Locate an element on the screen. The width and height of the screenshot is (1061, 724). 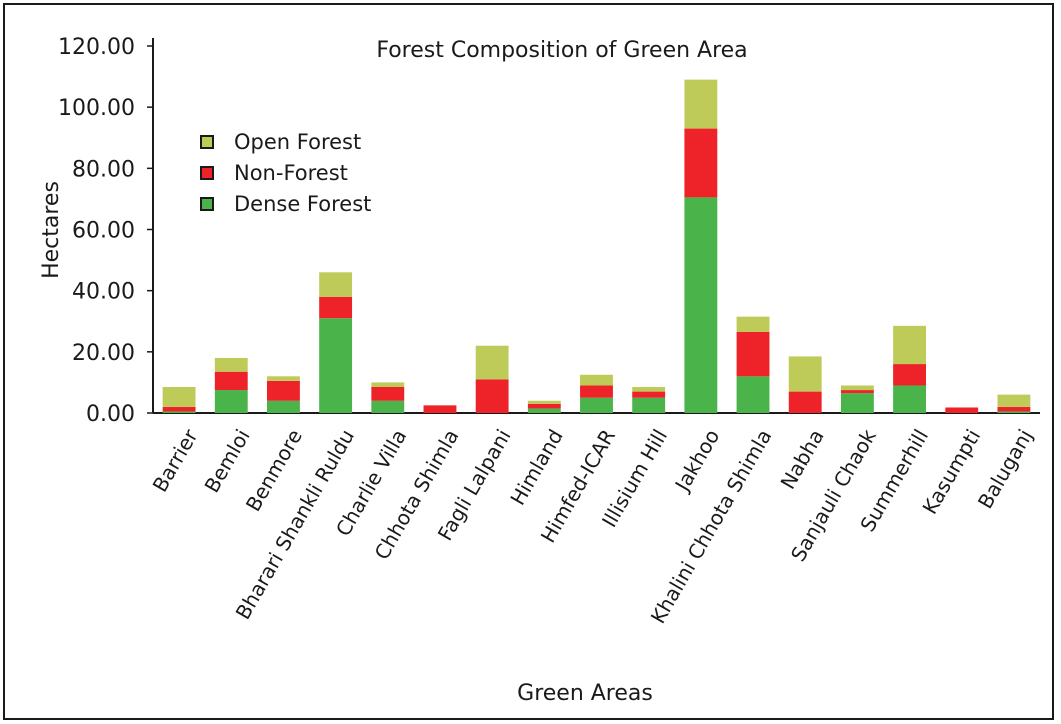
y-tick-label: 0.00 is located at coordinates (110, 414).